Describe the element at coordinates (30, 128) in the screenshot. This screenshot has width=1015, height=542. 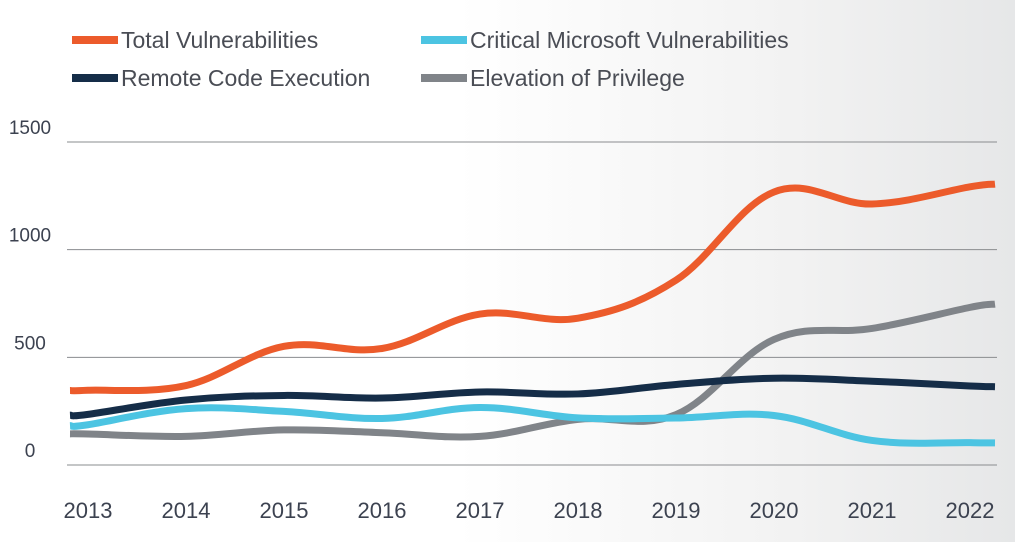
I see `y-tick-label: 1500` at that location.